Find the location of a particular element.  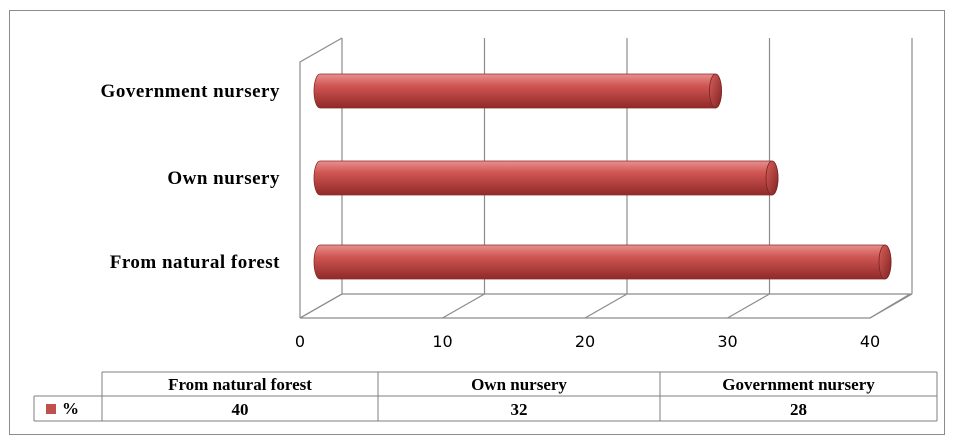

table-header: From natural forest is located at coordinates (240, 384).